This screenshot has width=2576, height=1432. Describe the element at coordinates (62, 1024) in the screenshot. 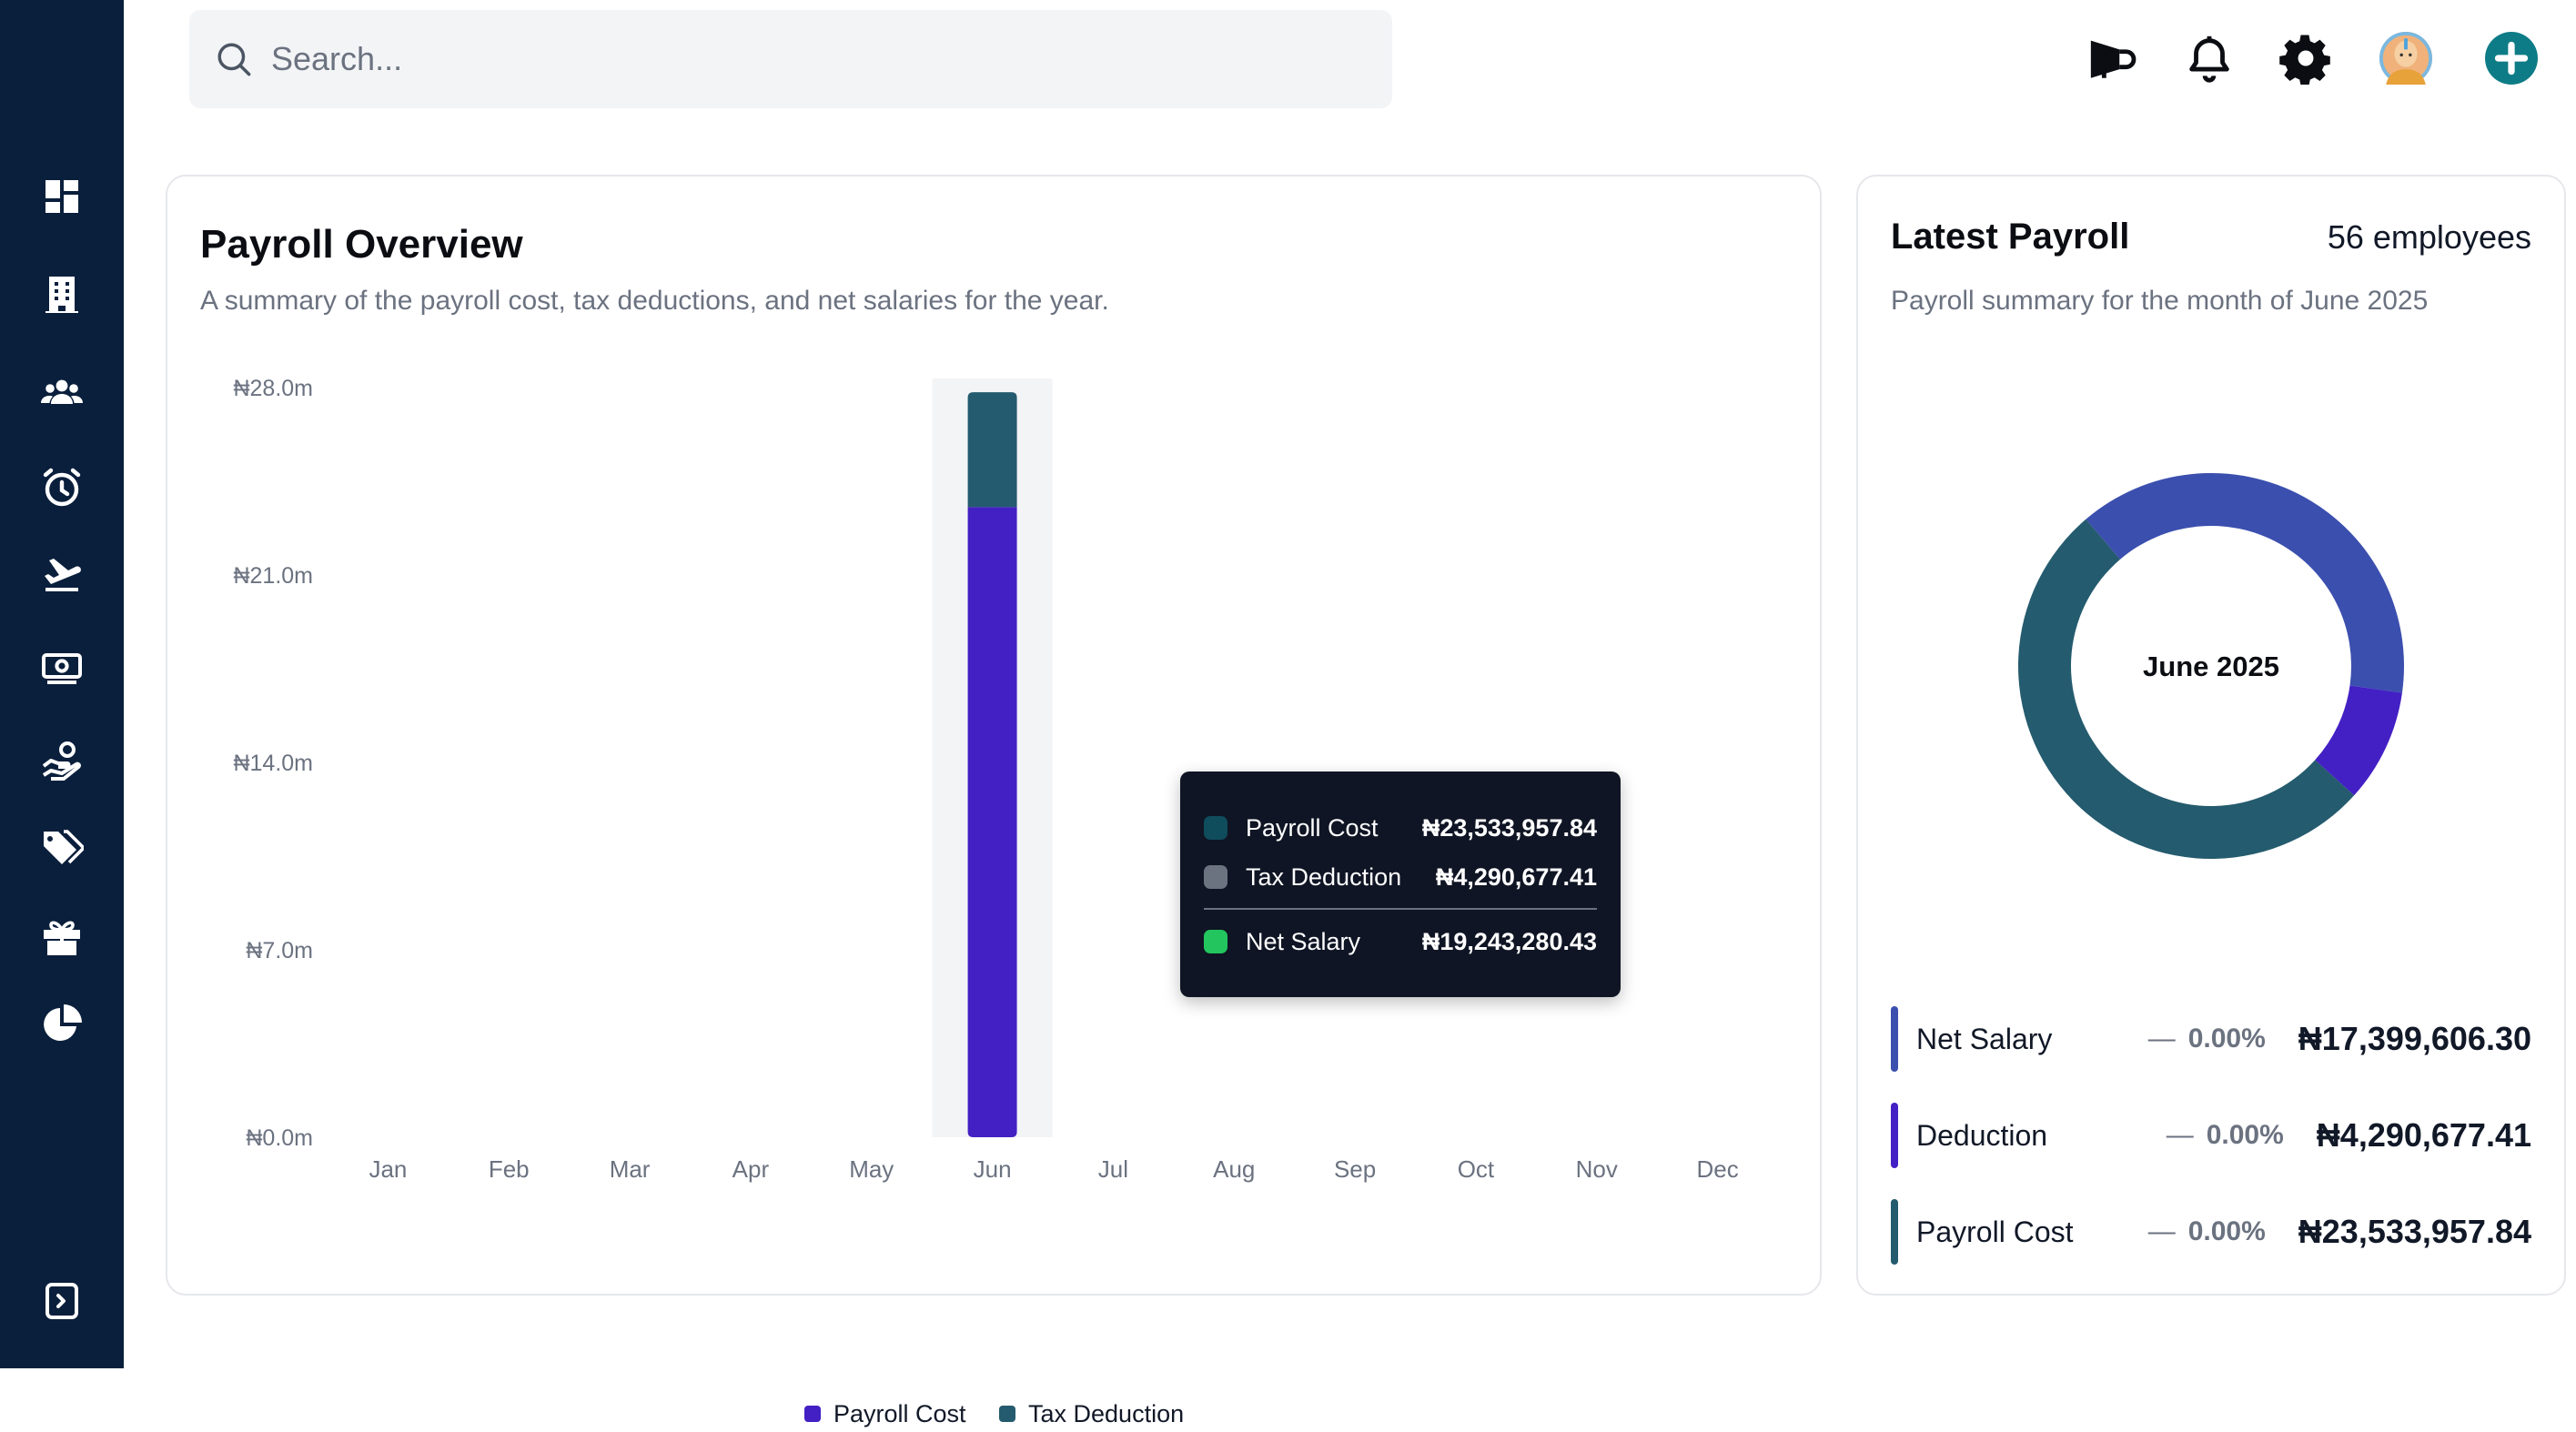

I see `sidebar-item-reports` at that location.